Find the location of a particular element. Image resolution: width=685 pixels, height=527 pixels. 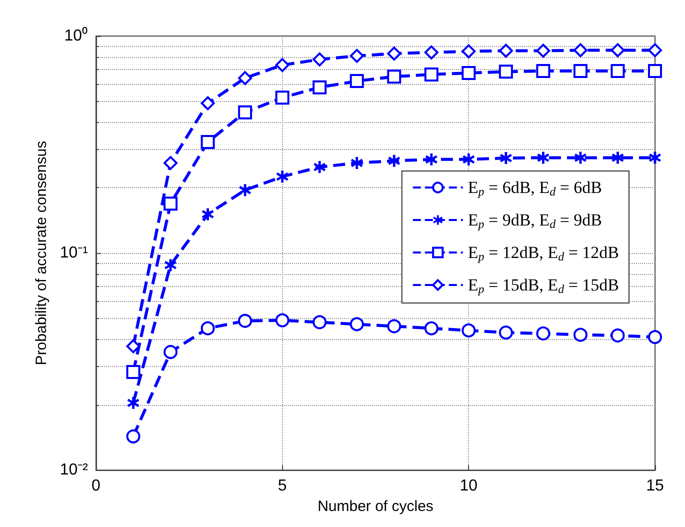

x-tick-label: 0 is located at coordinates (96, 486).